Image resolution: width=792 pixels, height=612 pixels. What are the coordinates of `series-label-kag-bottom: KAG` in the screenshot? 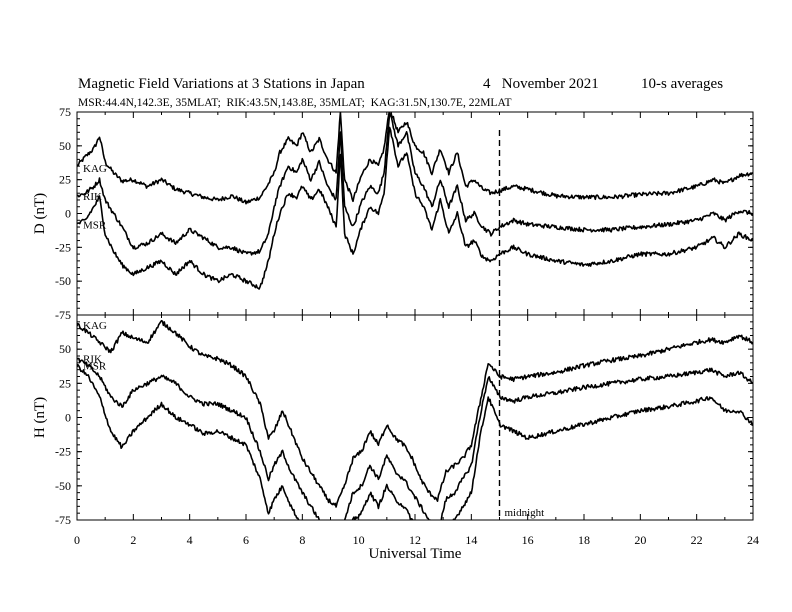 It's located at (95, 326).